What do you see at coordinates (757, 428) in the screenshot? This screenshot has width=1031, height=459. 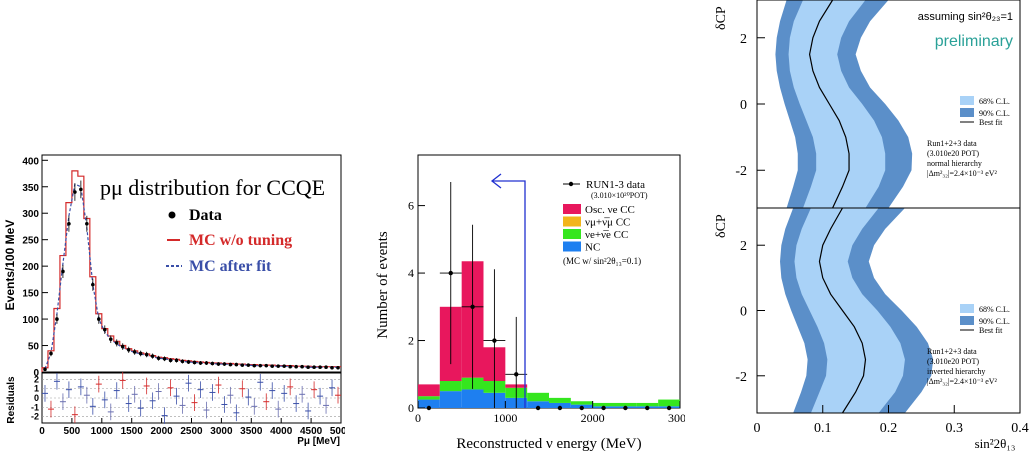 I see `x-tick-label: 0` at bounding box center [757, 428].